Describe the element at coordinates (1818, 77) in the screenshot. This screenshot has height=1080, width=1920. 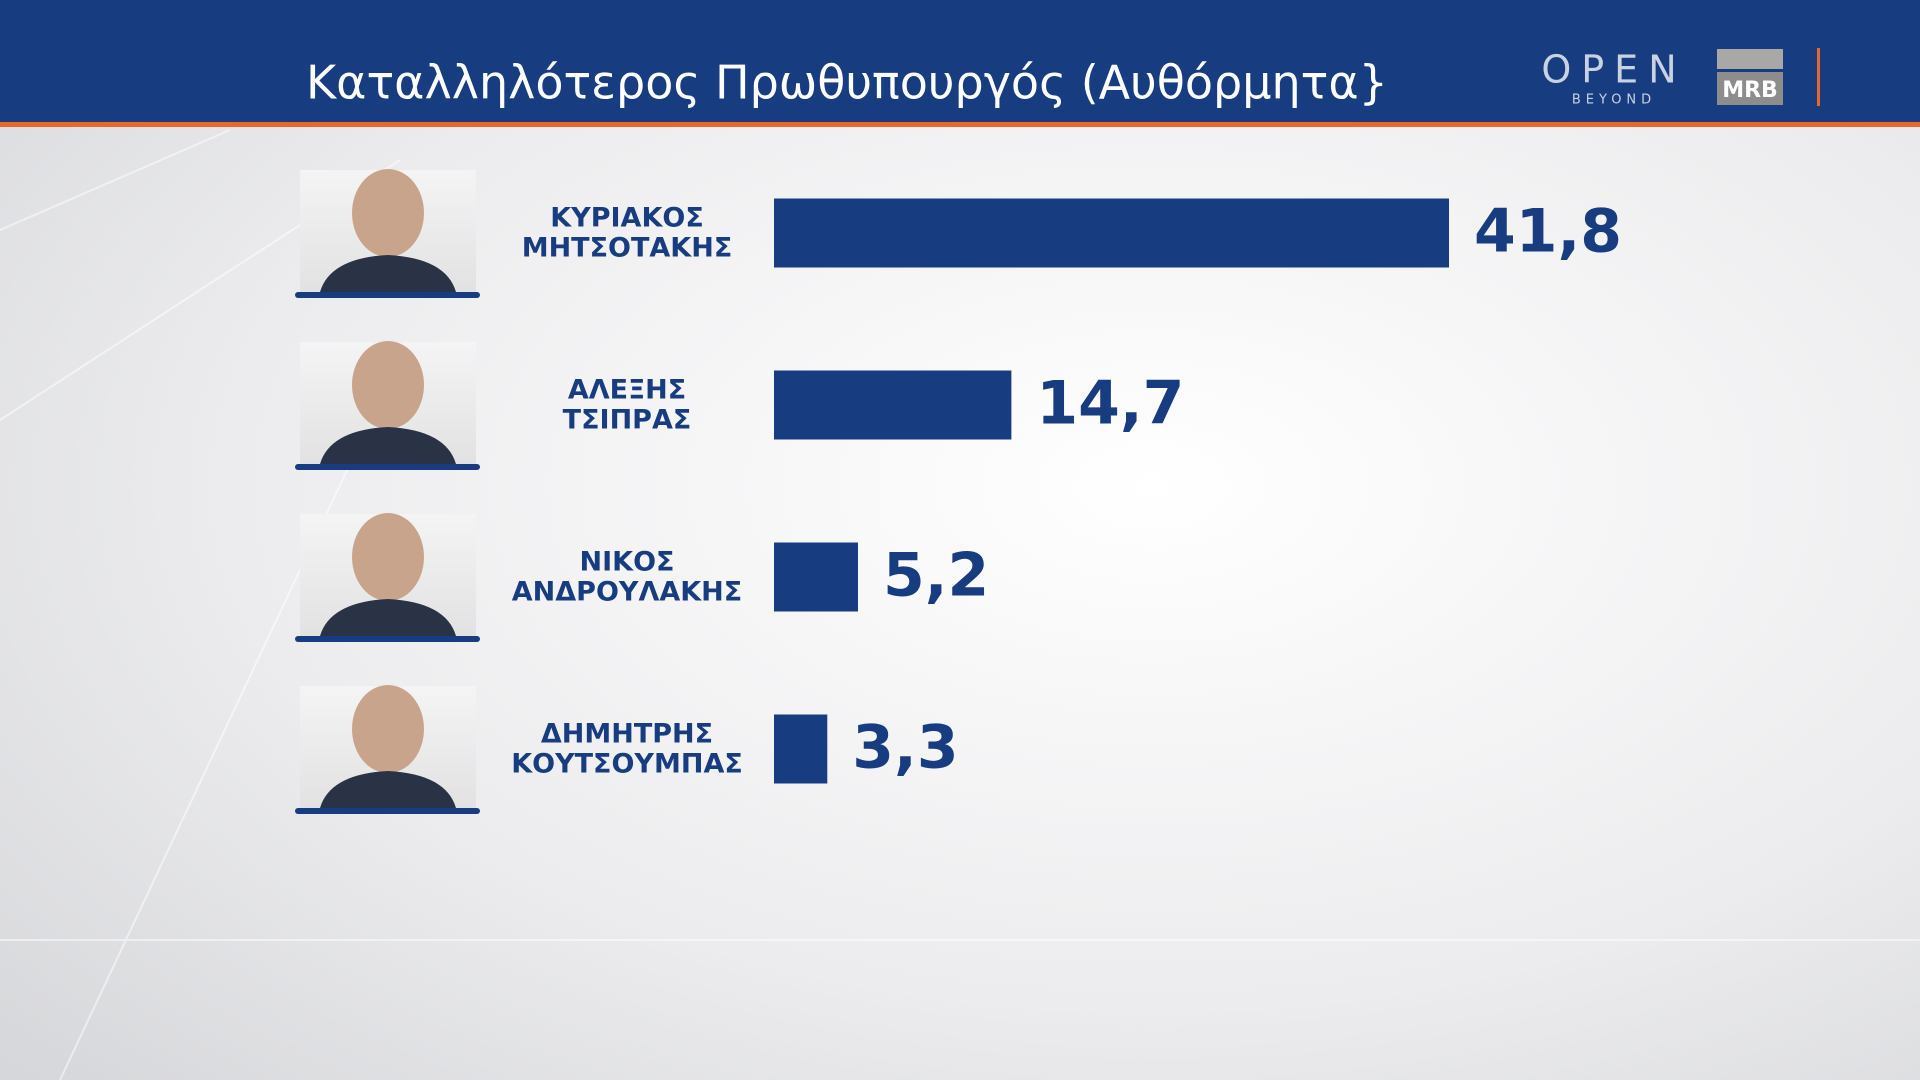
I see `logo-divider` at that location.